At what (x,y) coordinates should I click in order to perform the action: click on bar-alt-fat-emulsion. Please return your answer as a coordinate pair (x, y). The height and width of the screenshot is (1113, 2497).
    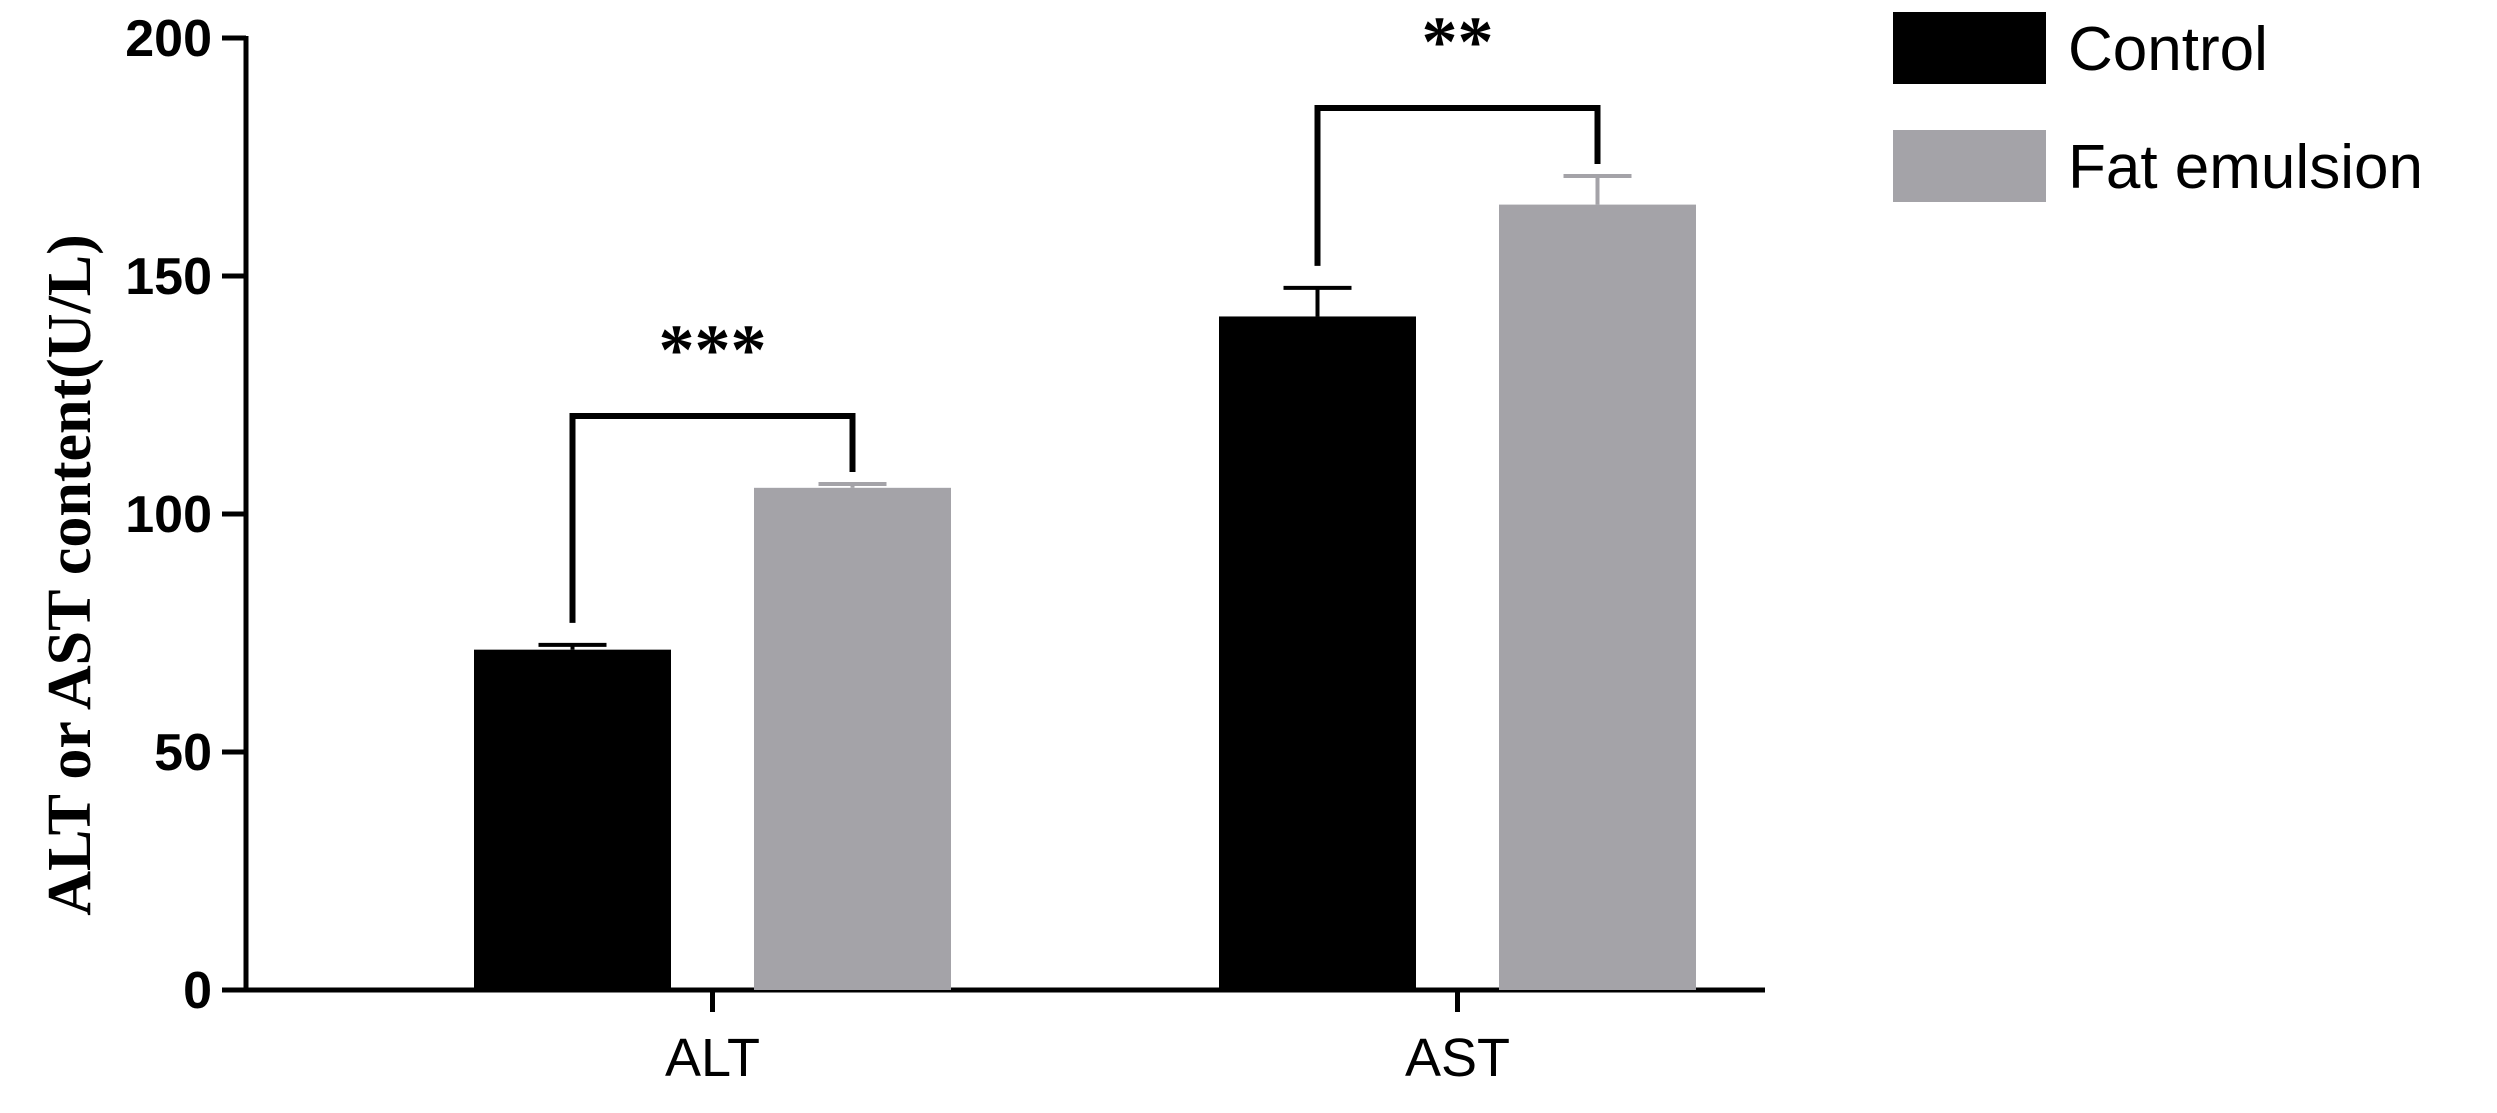
    Looking at the image, I should click on (852, 738).